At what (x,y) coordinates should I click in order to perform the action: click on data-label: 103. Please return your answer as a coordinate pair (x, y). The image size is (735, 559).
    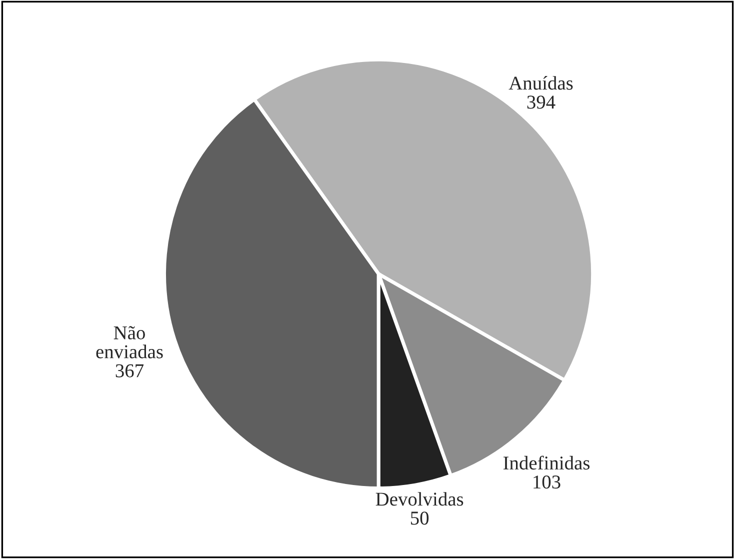
    Looking at the image, I should click on (547, 482).